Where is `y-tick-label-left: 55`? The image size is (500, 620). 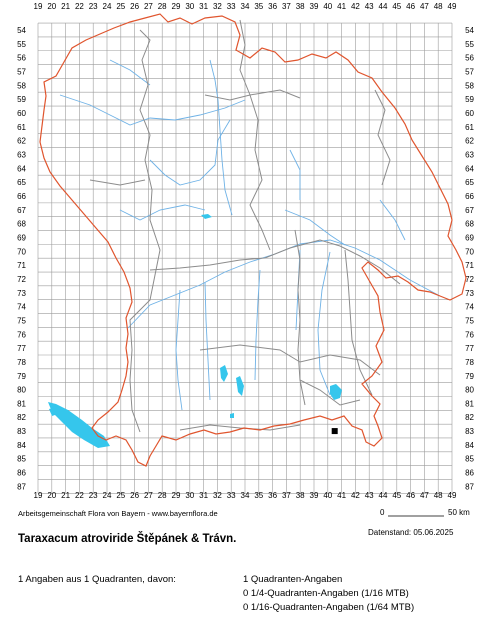
y-tick-label-left: 55 is located at coordinates (21, 44).